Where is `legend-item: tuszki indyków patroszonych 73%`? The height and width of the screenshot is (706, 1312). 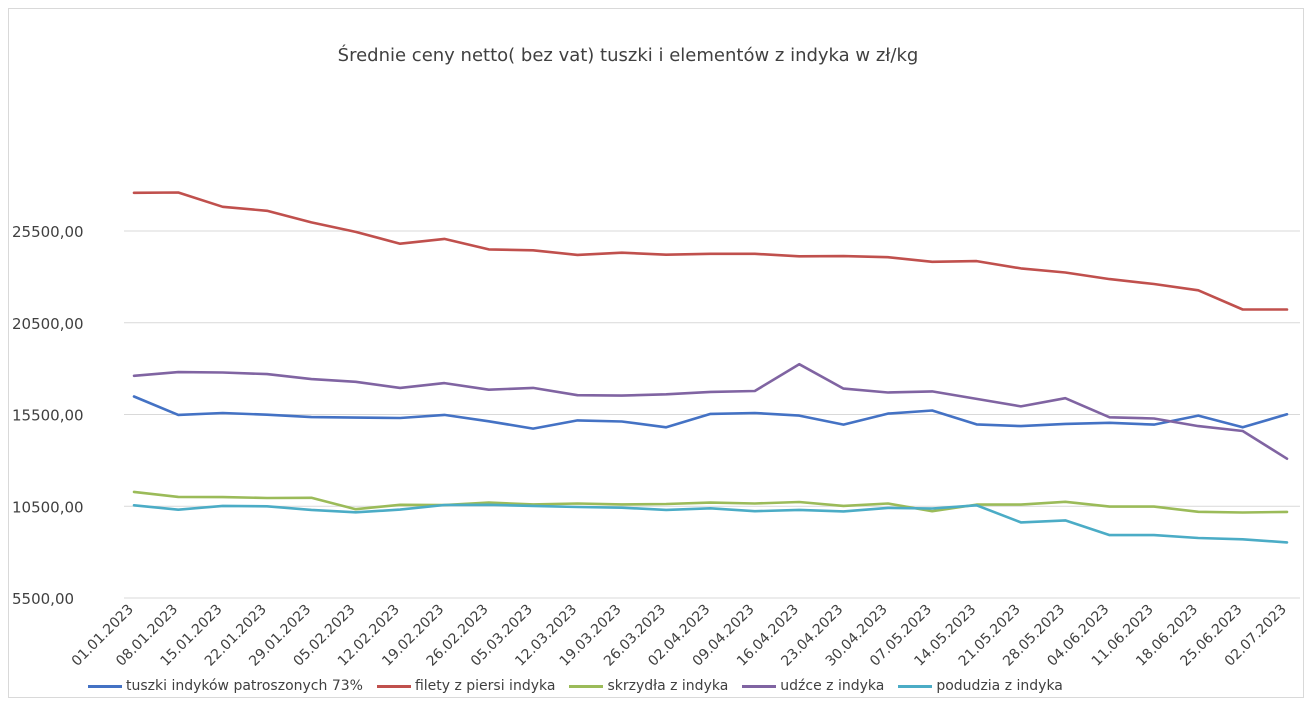
legend-item: tuszki indyków patroszonych 73% is located at coordinates (225, 686).